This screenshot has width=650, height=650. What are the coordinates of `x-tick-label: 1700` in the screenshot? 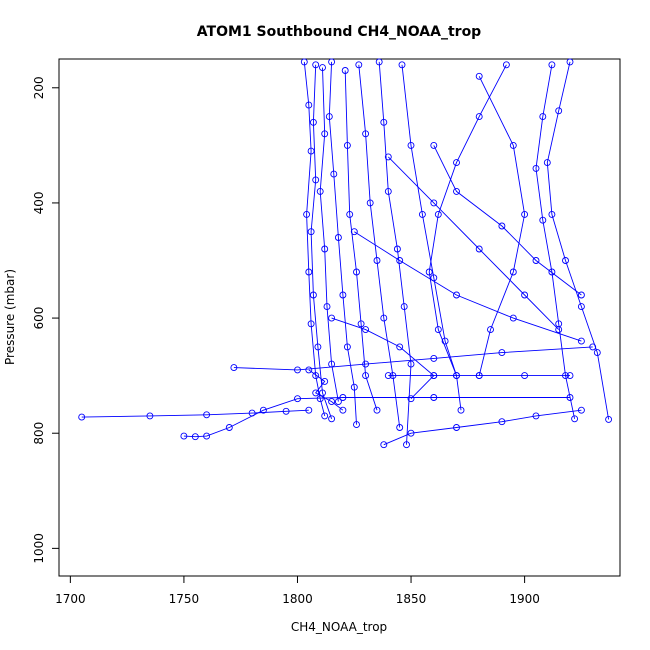 It's located at (70, 599).